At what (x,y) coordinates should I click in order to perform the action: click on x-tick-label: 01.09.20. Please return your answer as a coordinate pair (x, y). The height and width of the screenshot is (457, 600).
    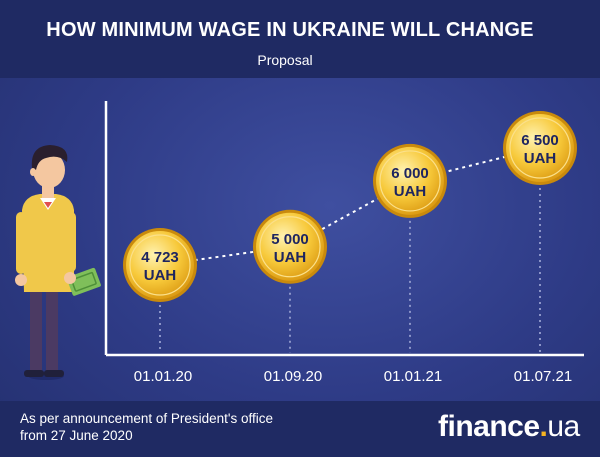
    Looking at the image, I should click on (293, 376).